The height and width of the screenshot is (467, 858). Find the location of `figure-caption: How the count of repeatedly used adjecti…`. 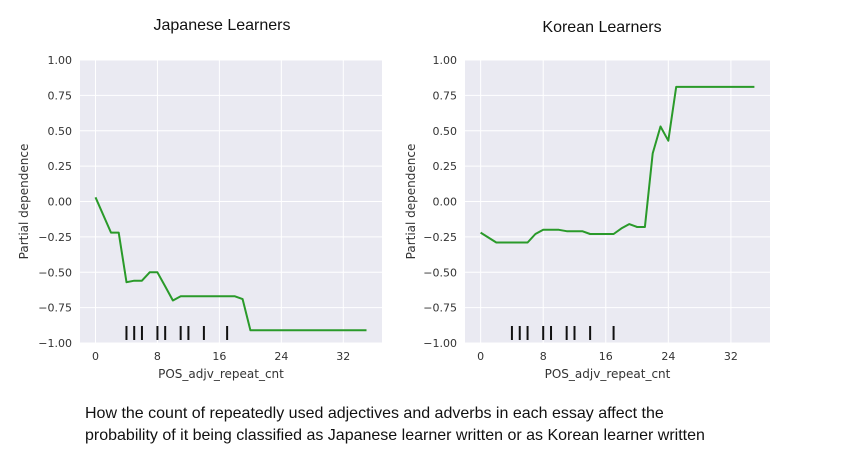

figure-caption: How the count of repeatedly used adjecti… is located at coordinates (465, 425).